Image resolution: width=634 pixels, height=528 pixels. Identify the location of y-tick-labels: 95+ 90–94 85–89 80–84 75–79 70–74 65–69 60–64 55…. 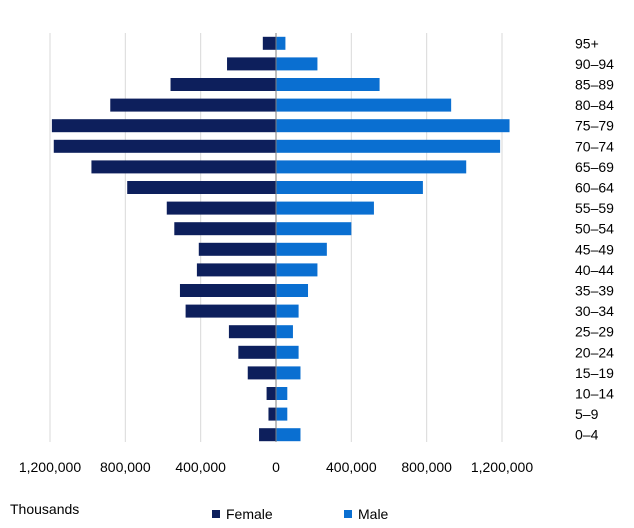
(594, 238).